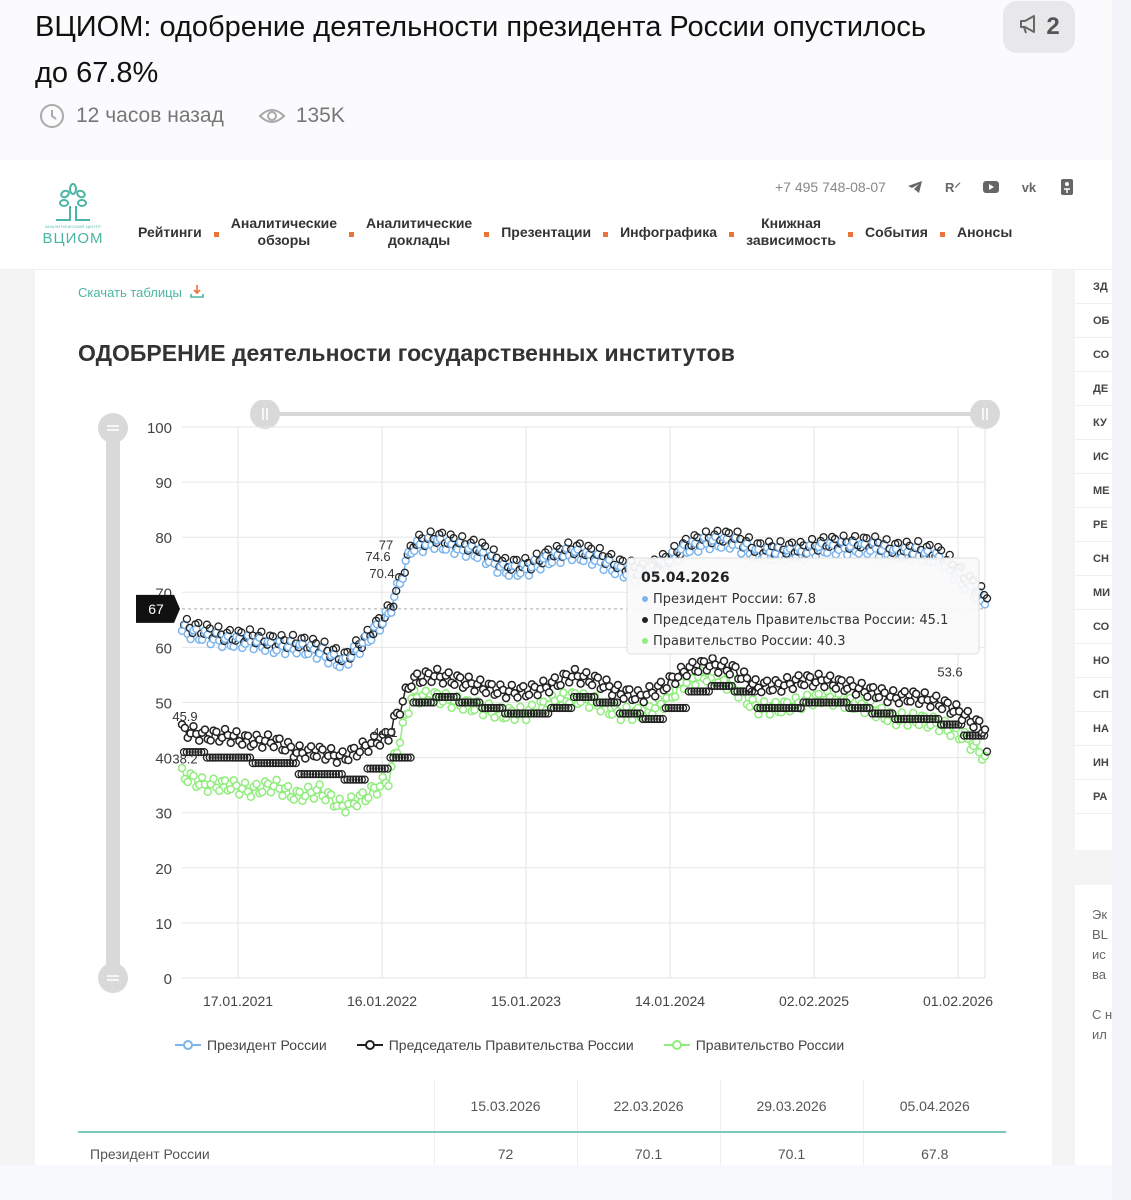  I want to click on row-label: Президент России, so click(150, 1153).